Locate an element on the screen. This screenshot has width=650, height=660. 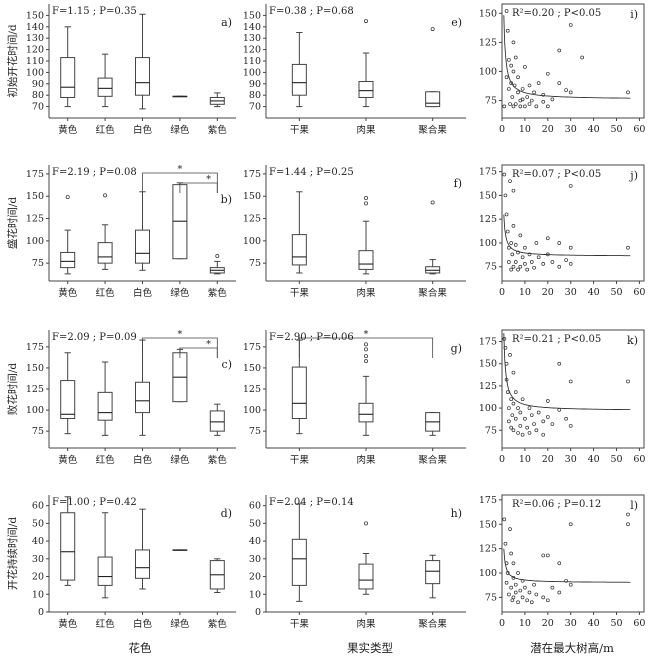
stat-text: F=1.15 ; P=0.35 is located at coordinates (94, 11).